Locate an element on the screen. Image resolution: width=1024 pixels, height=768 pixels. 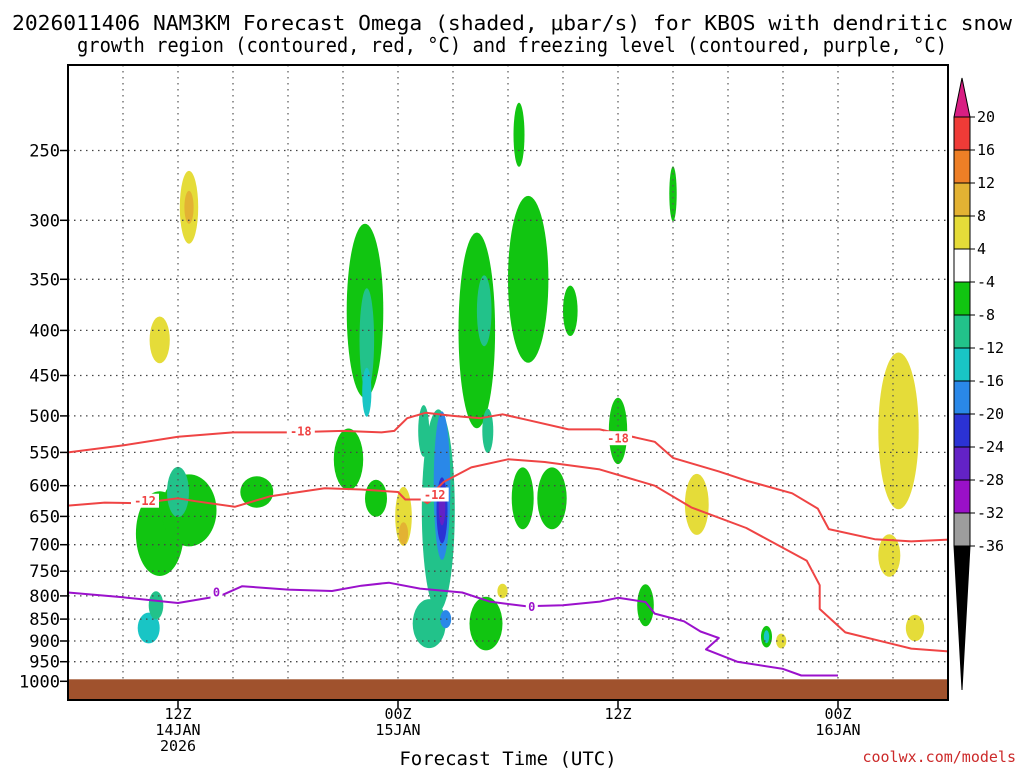
colorbar-label-3: 8 is located at coordinates (981, 216).